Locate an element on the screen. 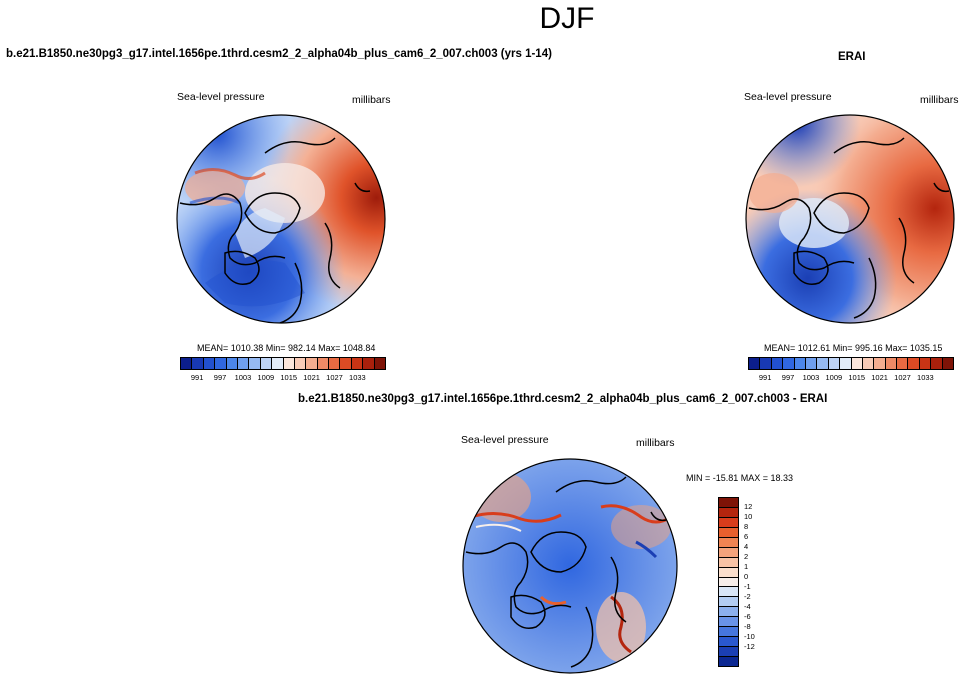  obs-colorbar is located at coordinates (851, 363).